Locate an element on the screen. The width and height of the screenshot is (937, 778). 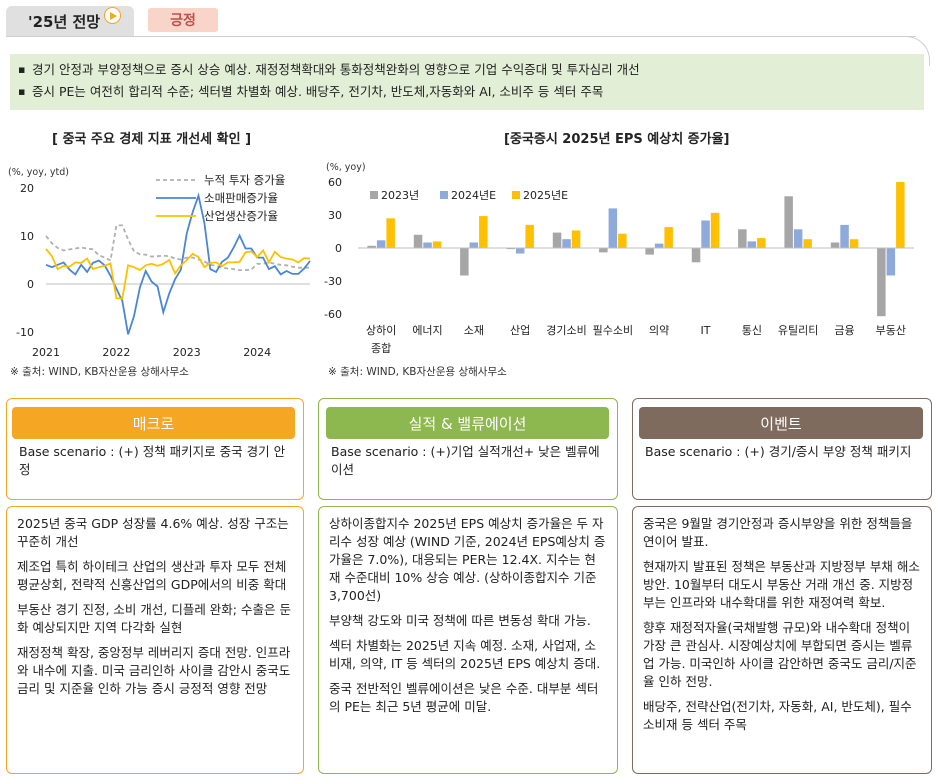
category-label: 산업 is located at coordinates (520, 330).